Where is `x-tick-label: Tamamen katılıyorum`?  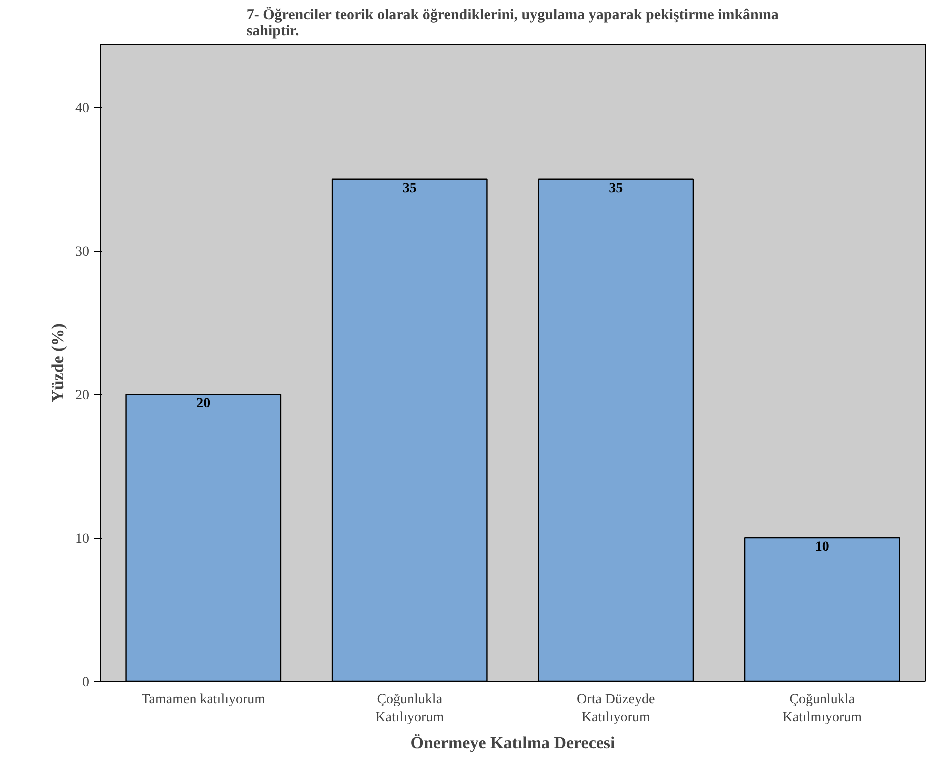 x-tick-label: Tamamen katılıyorum is located at coordinates (204, 700).